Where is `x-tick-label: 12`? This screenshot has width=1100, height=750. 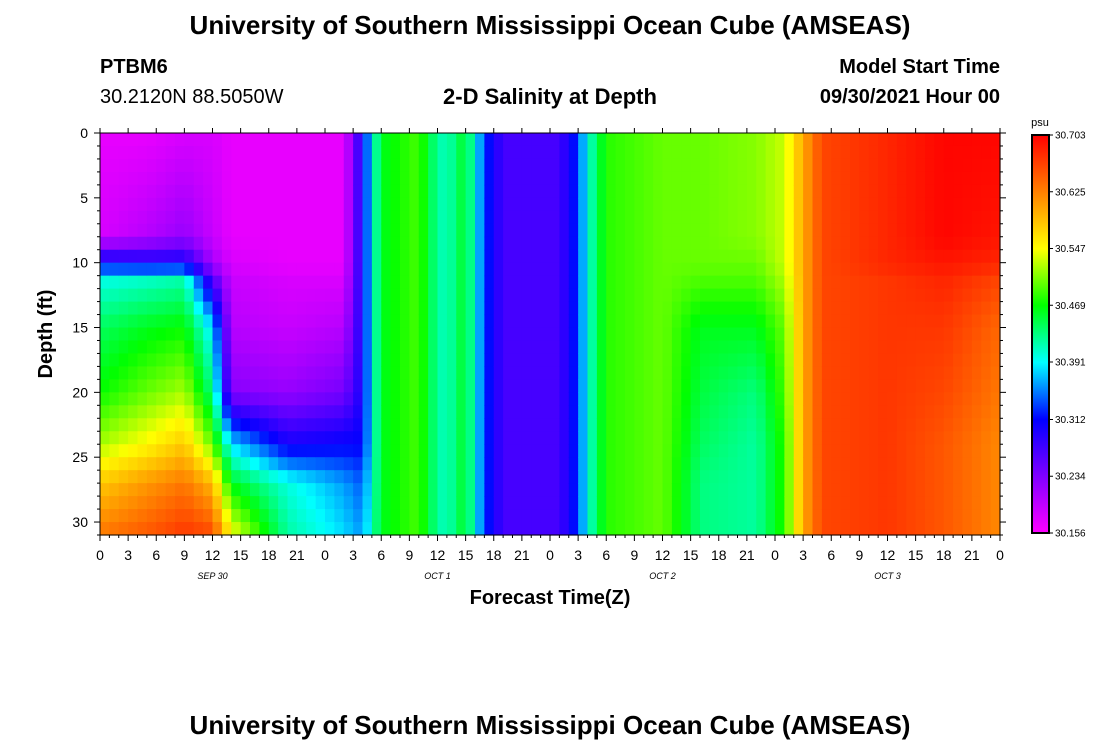 x-tick-label: 12 is located at coordinates (663, 555).